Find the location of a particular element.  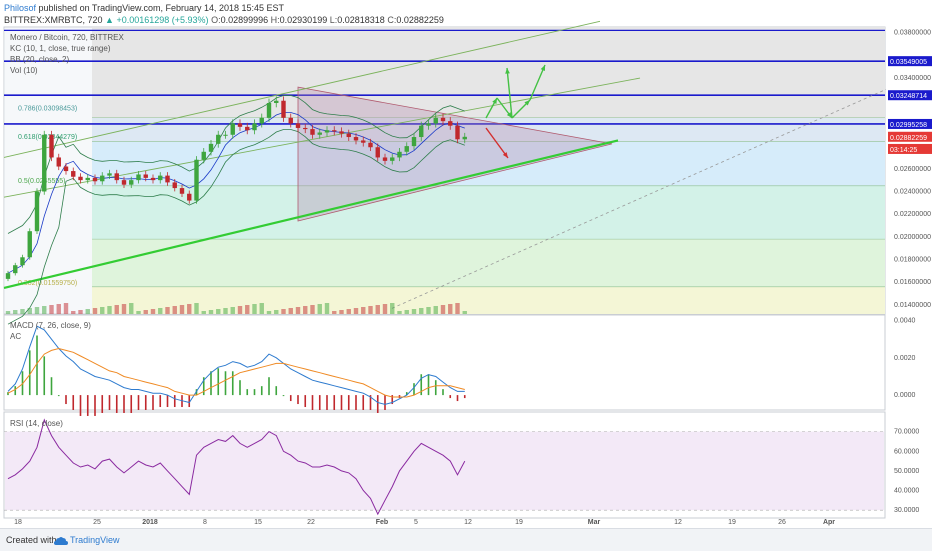

macd-tick-label: 0.0040 is located at coordinates (905, 321).